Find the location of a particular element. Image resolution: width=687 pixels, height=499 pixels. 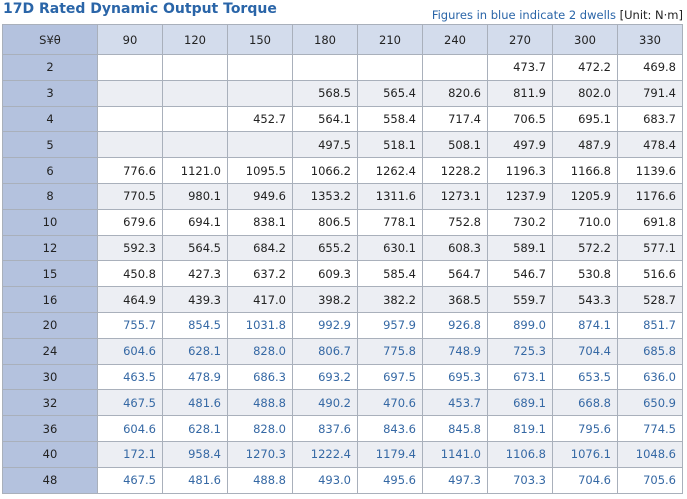

cell: 693.2 is located at coordinates (325, 377).